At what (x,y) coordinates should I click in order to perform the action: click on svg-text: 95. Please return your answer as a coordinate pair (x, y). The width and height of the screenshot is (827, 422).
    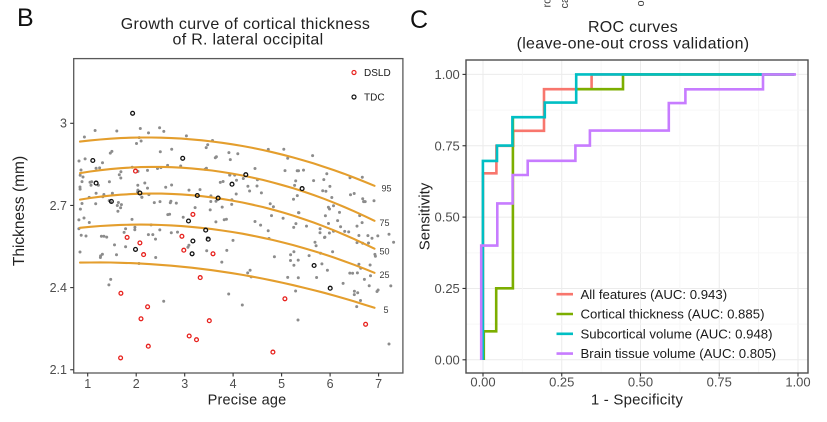
    Looking at the image, I should click on (386, 189).